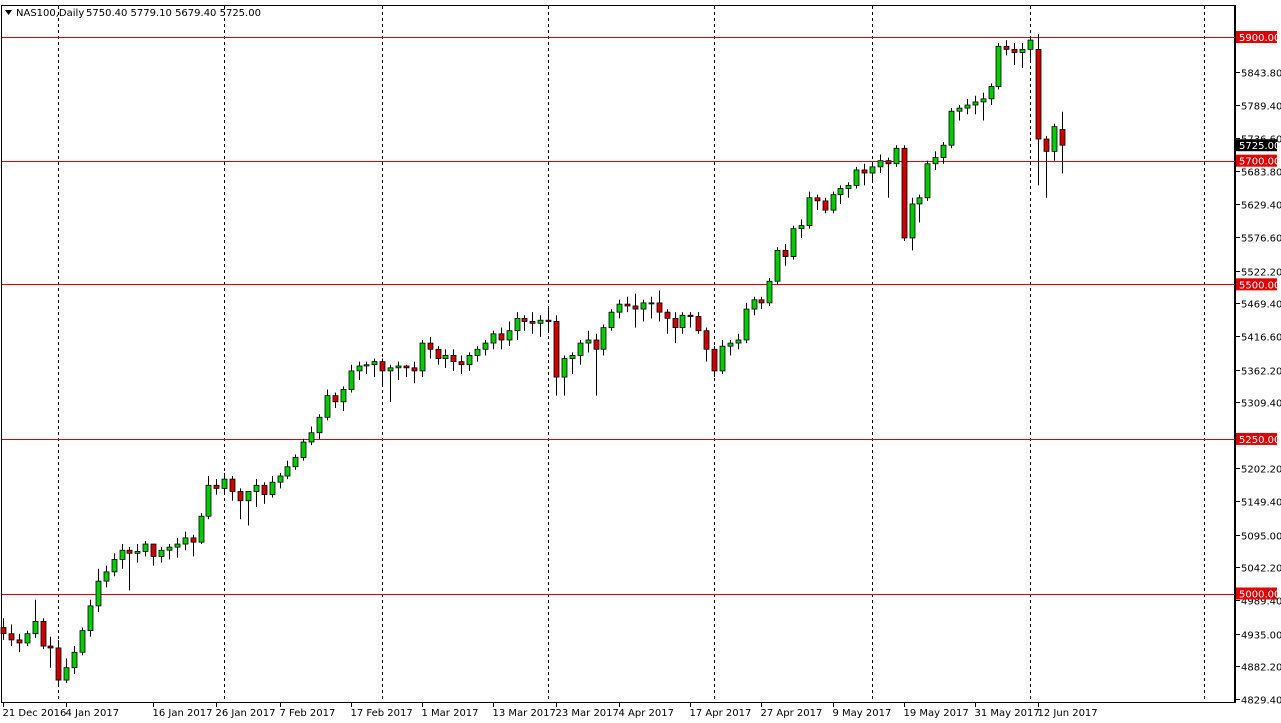 Image resolution: width=1281 pixels, height=723 pixels. Describe the element at coordinates (50, 13) in the screenshot. I see `symbol-label: NAS100,Daily` at that location.